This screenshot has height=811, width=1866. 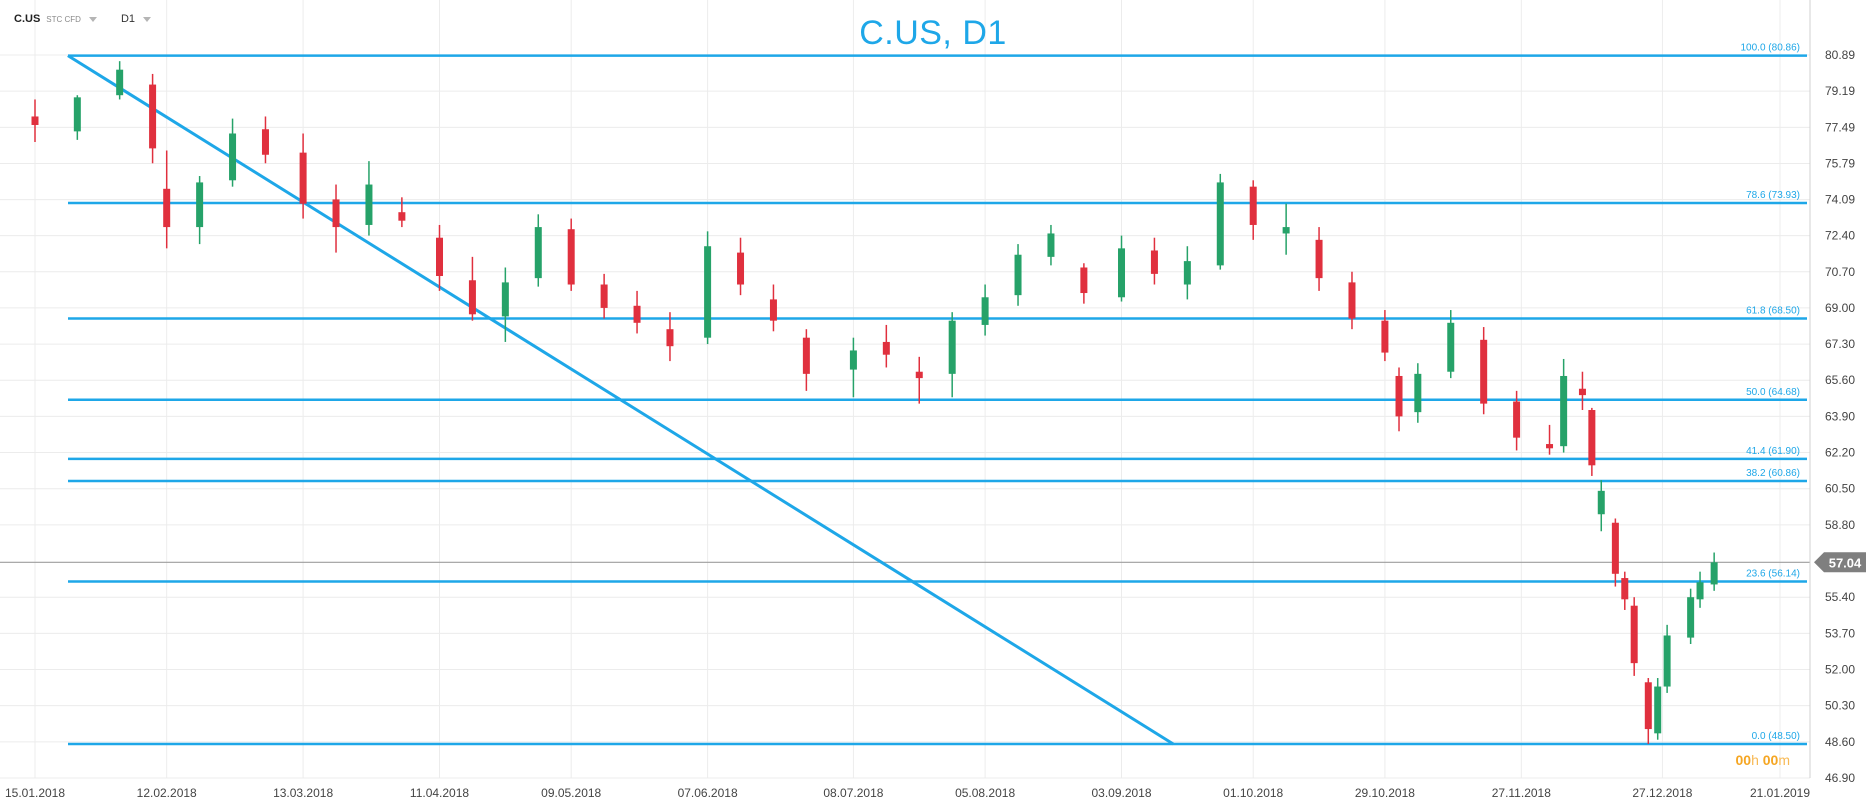 What do you see at coordinates (1845, 562) in the screenshot?
I see `current-price-label: 57.04` at bounding box center [1845, 562].